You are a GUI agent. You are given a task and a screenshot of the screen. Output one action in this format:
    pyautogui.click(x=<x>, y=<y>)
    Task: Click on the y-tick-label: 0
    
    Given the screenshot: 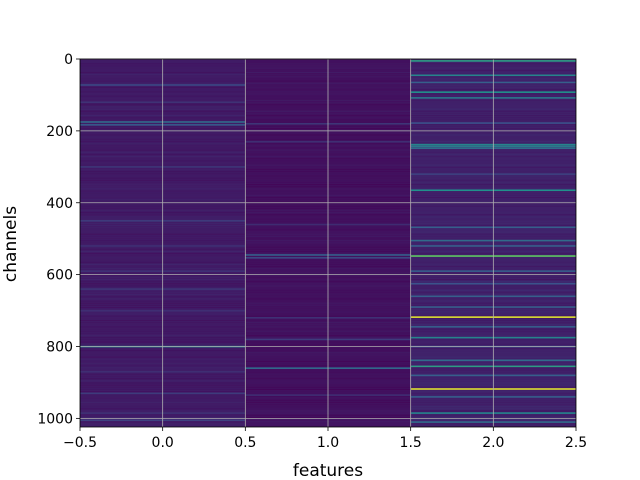 What is the action you would take?
    pyautogui.click(x=68, y=60)
    